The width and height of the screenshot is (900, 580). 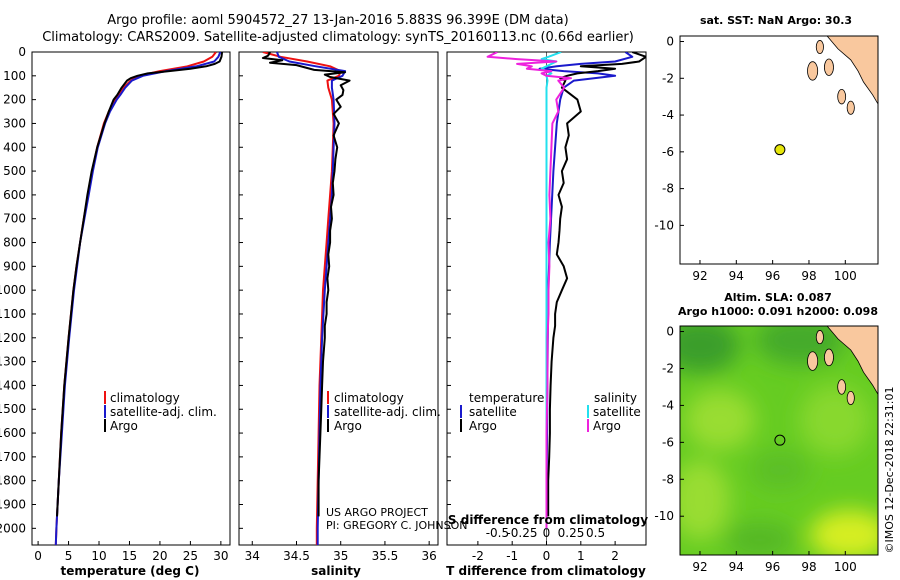 I want to click on sst-map-land, so click(x=842, y=75).